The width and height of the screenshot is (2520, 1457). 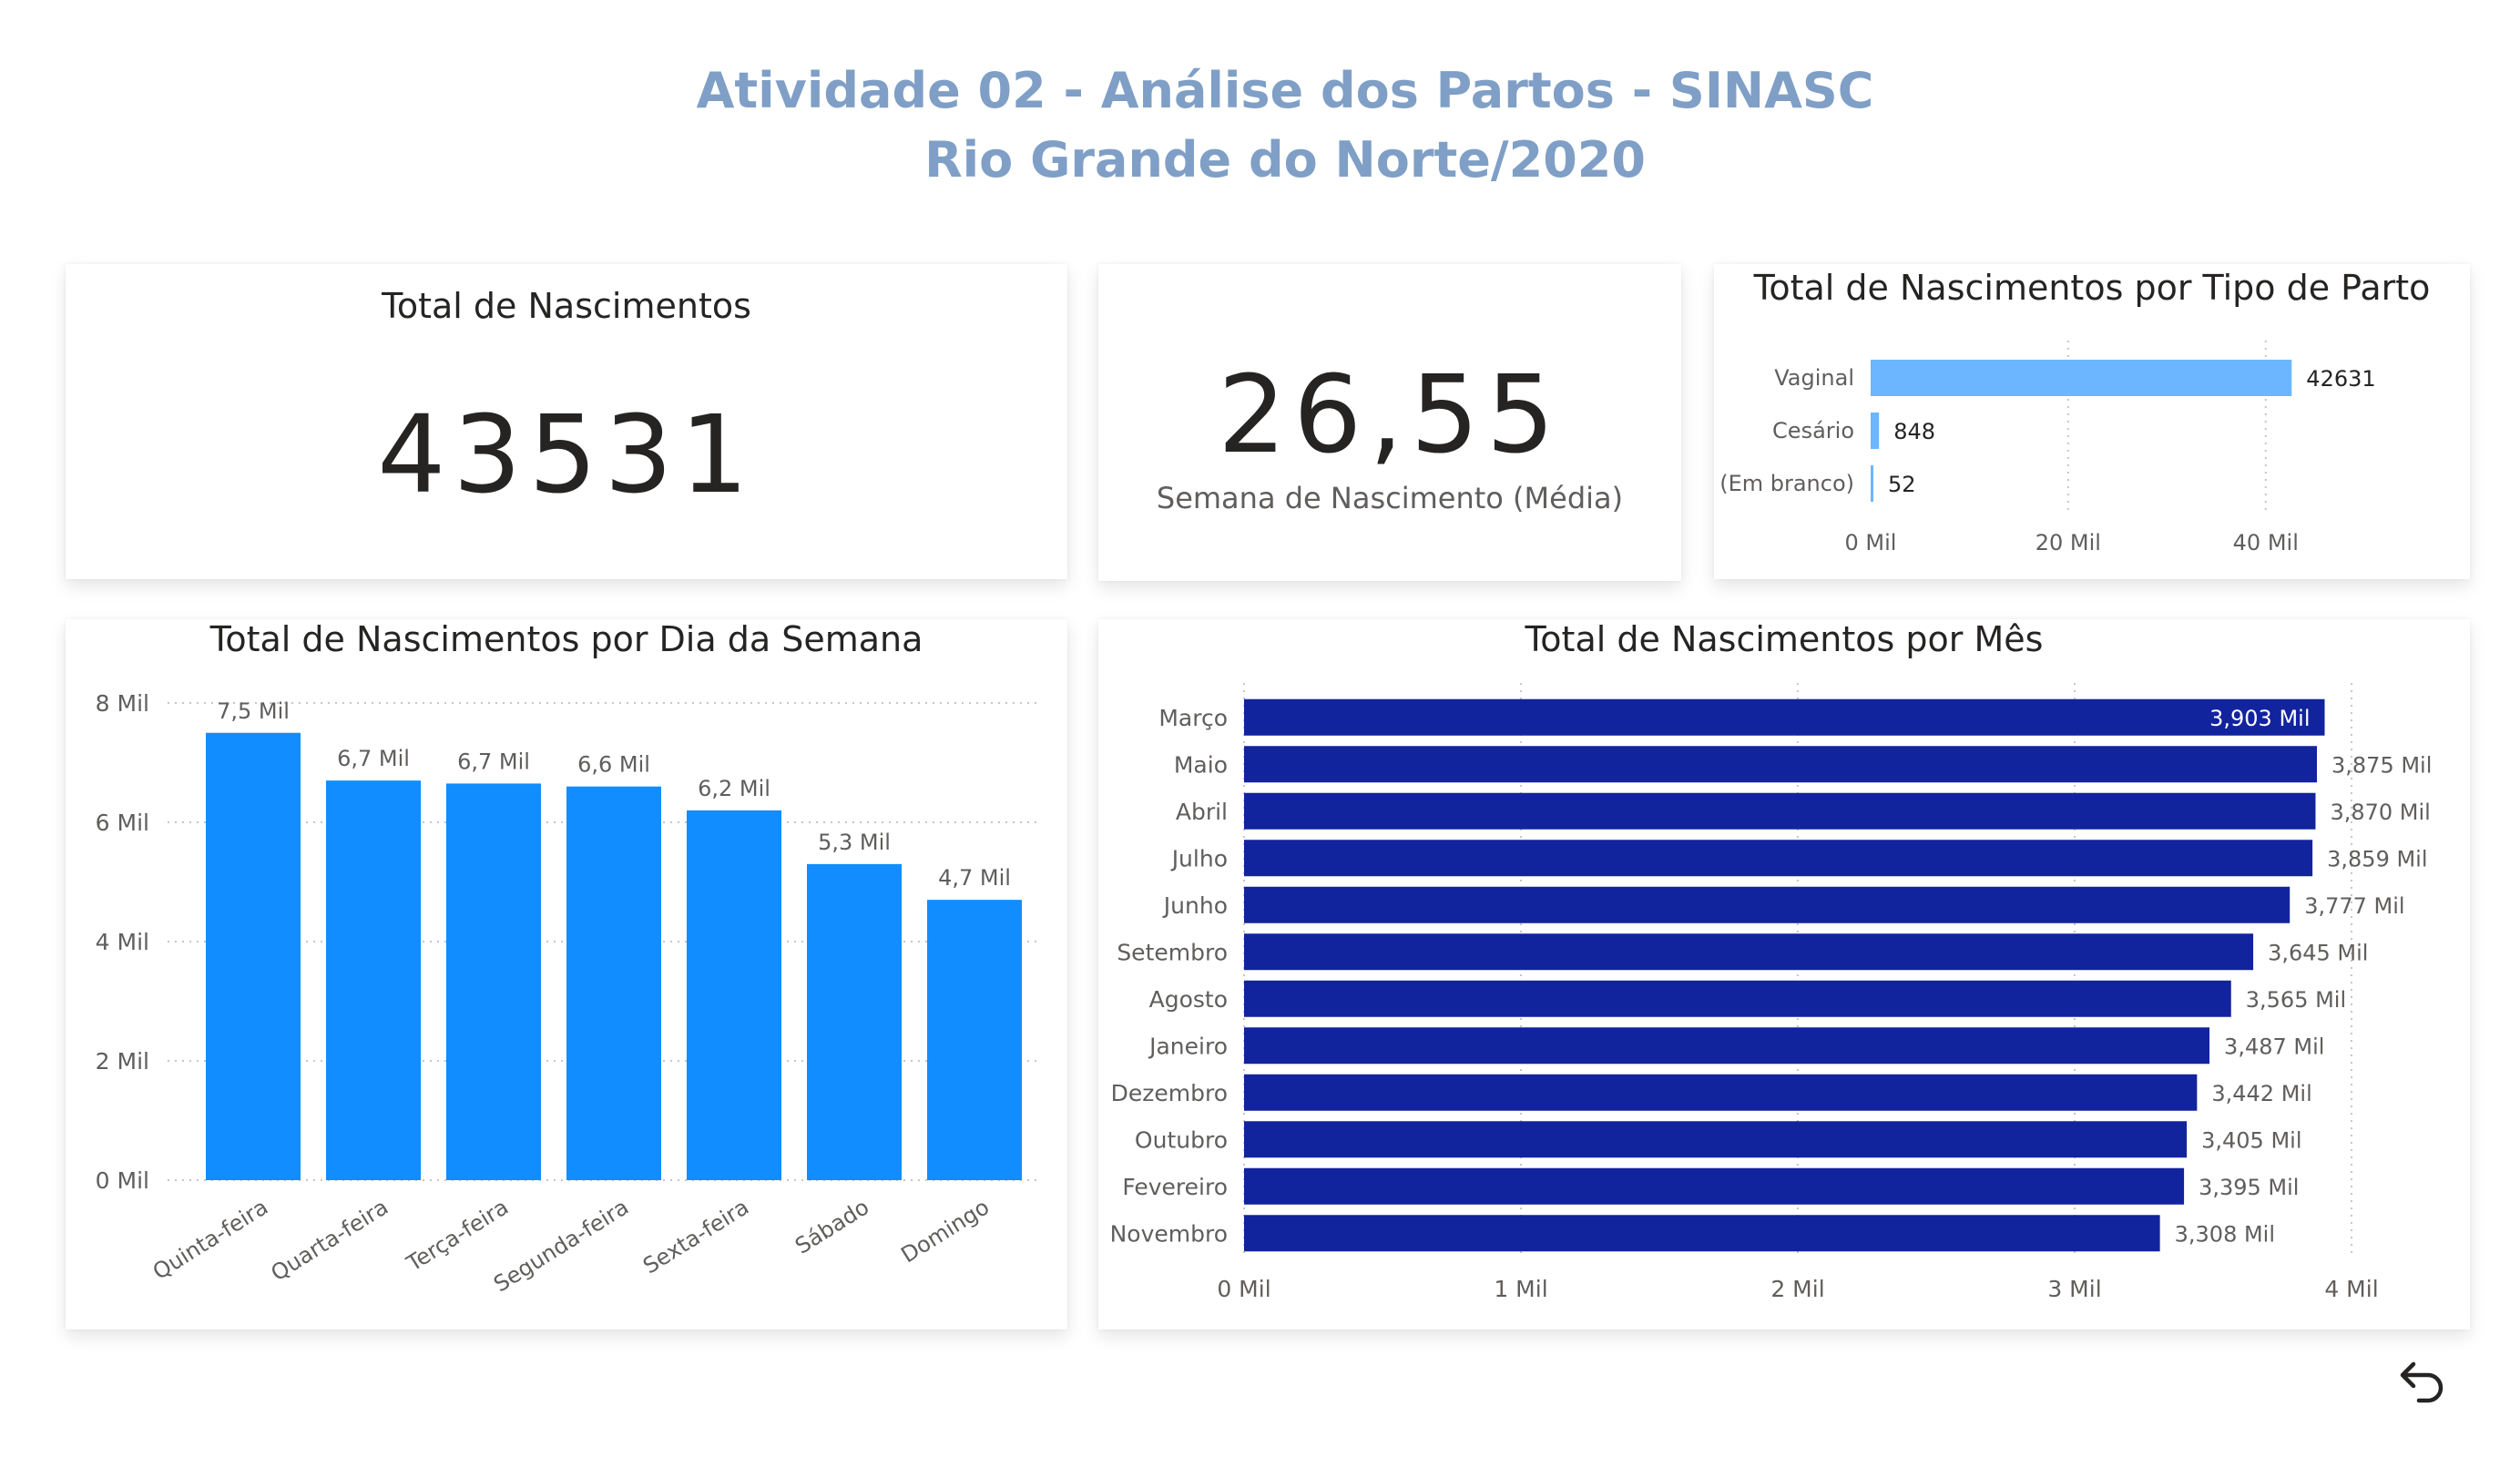 I want to click on semana-media-value: 26,55, so click(x=1390, y=415).